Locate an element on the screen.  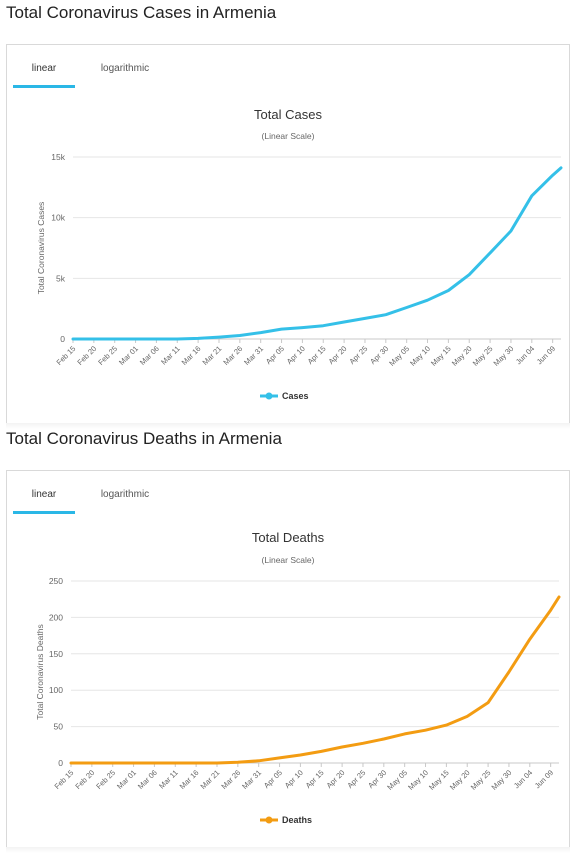
y-tick-label: 15k is located at coordinates (58, 157).